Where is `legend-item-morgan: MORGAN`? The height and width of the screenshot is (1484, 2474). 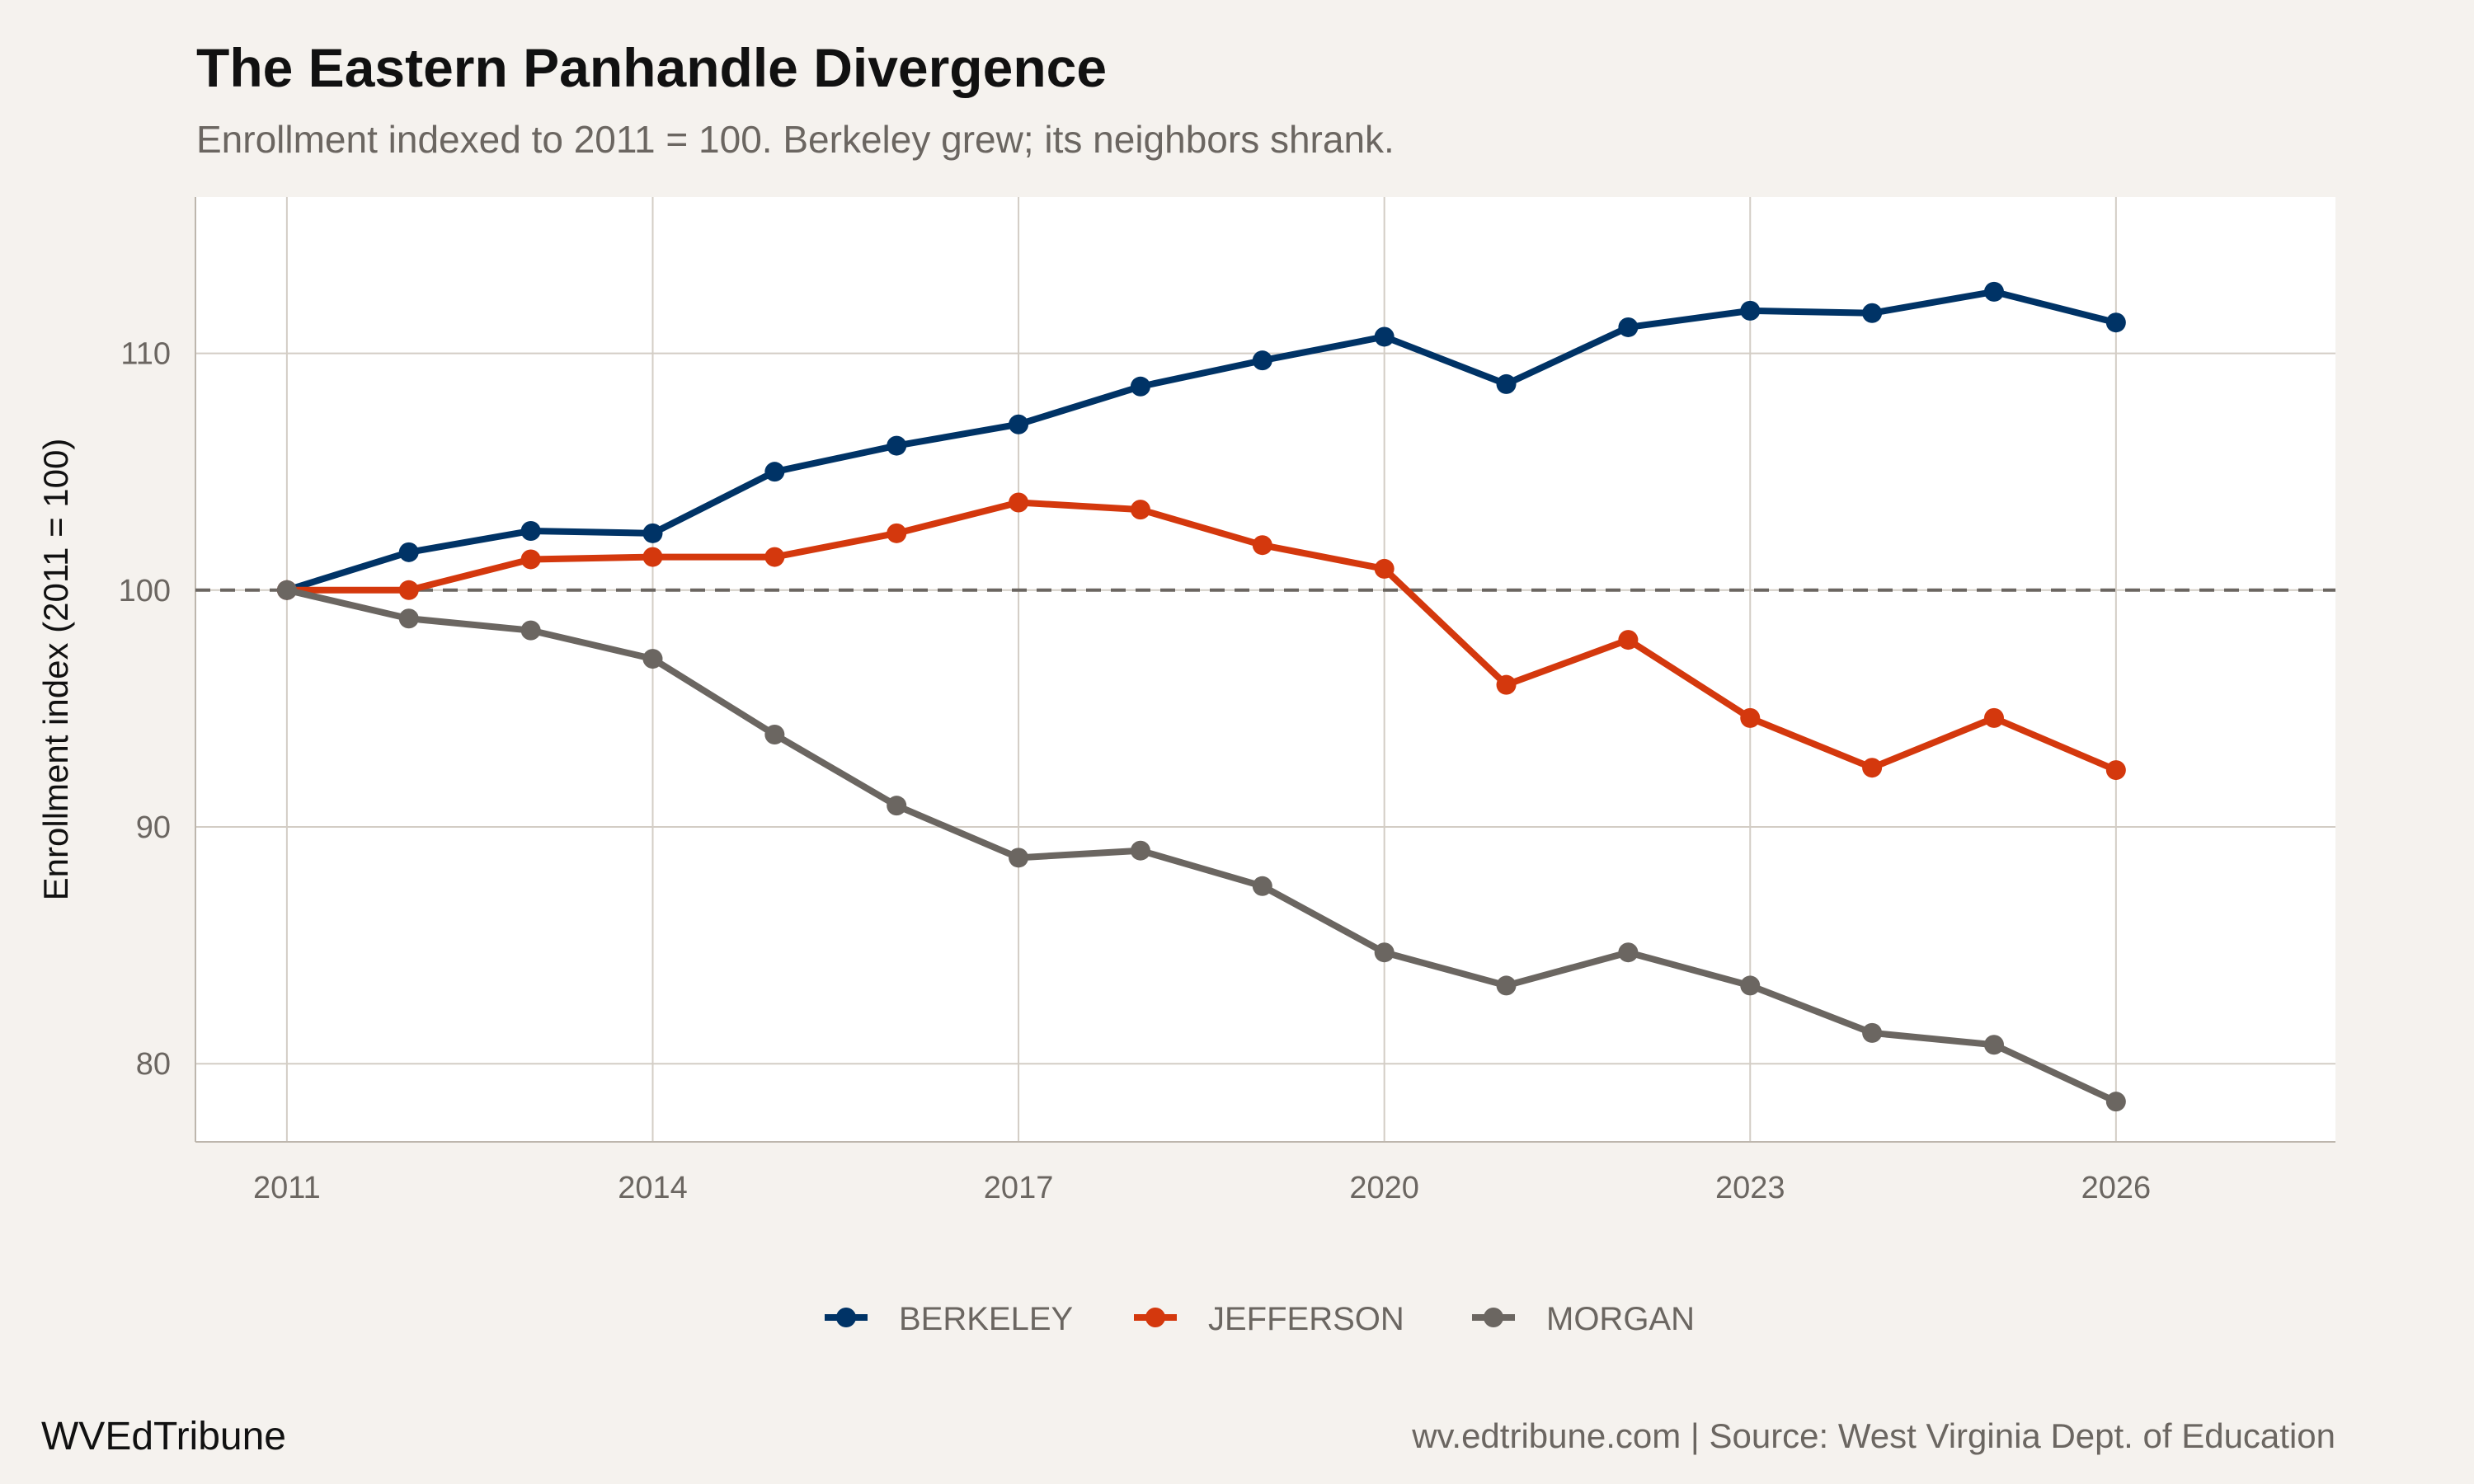
legend-item-morgan: MORGAN is located at coordinates (1583, 1319).